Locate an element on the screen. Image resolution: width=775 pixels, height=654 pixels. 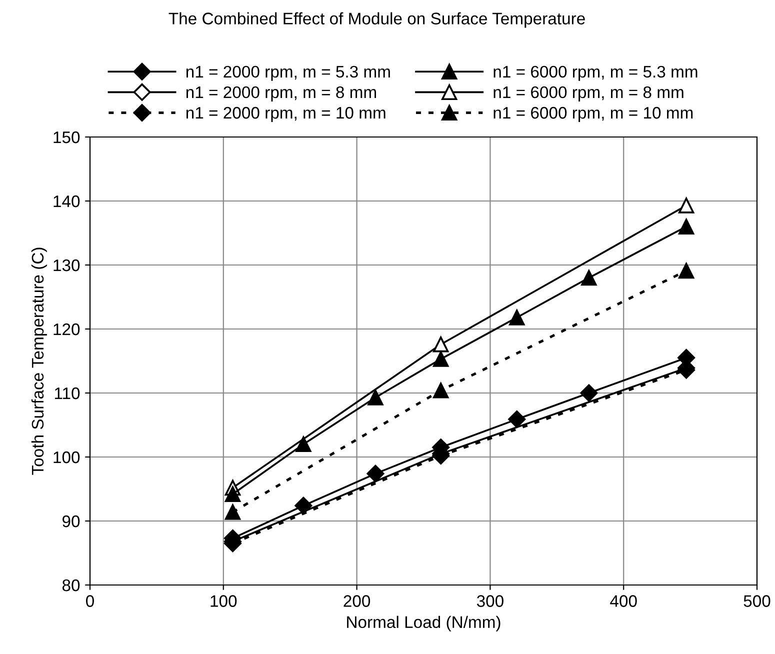
x-tick-label: 300 is located at coordinates (490, 601).